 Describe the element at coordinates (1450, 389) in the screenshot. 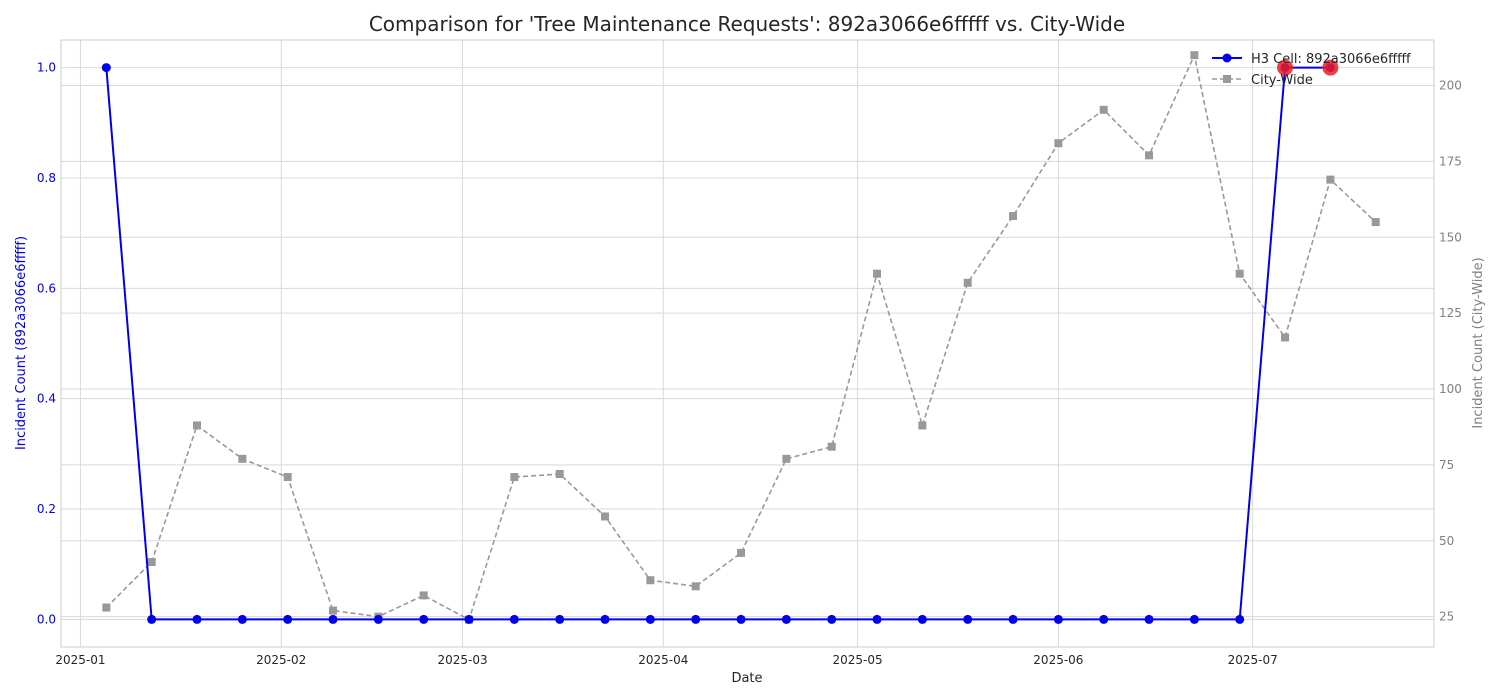

I see `y-right-tick-label: 100` at that location.